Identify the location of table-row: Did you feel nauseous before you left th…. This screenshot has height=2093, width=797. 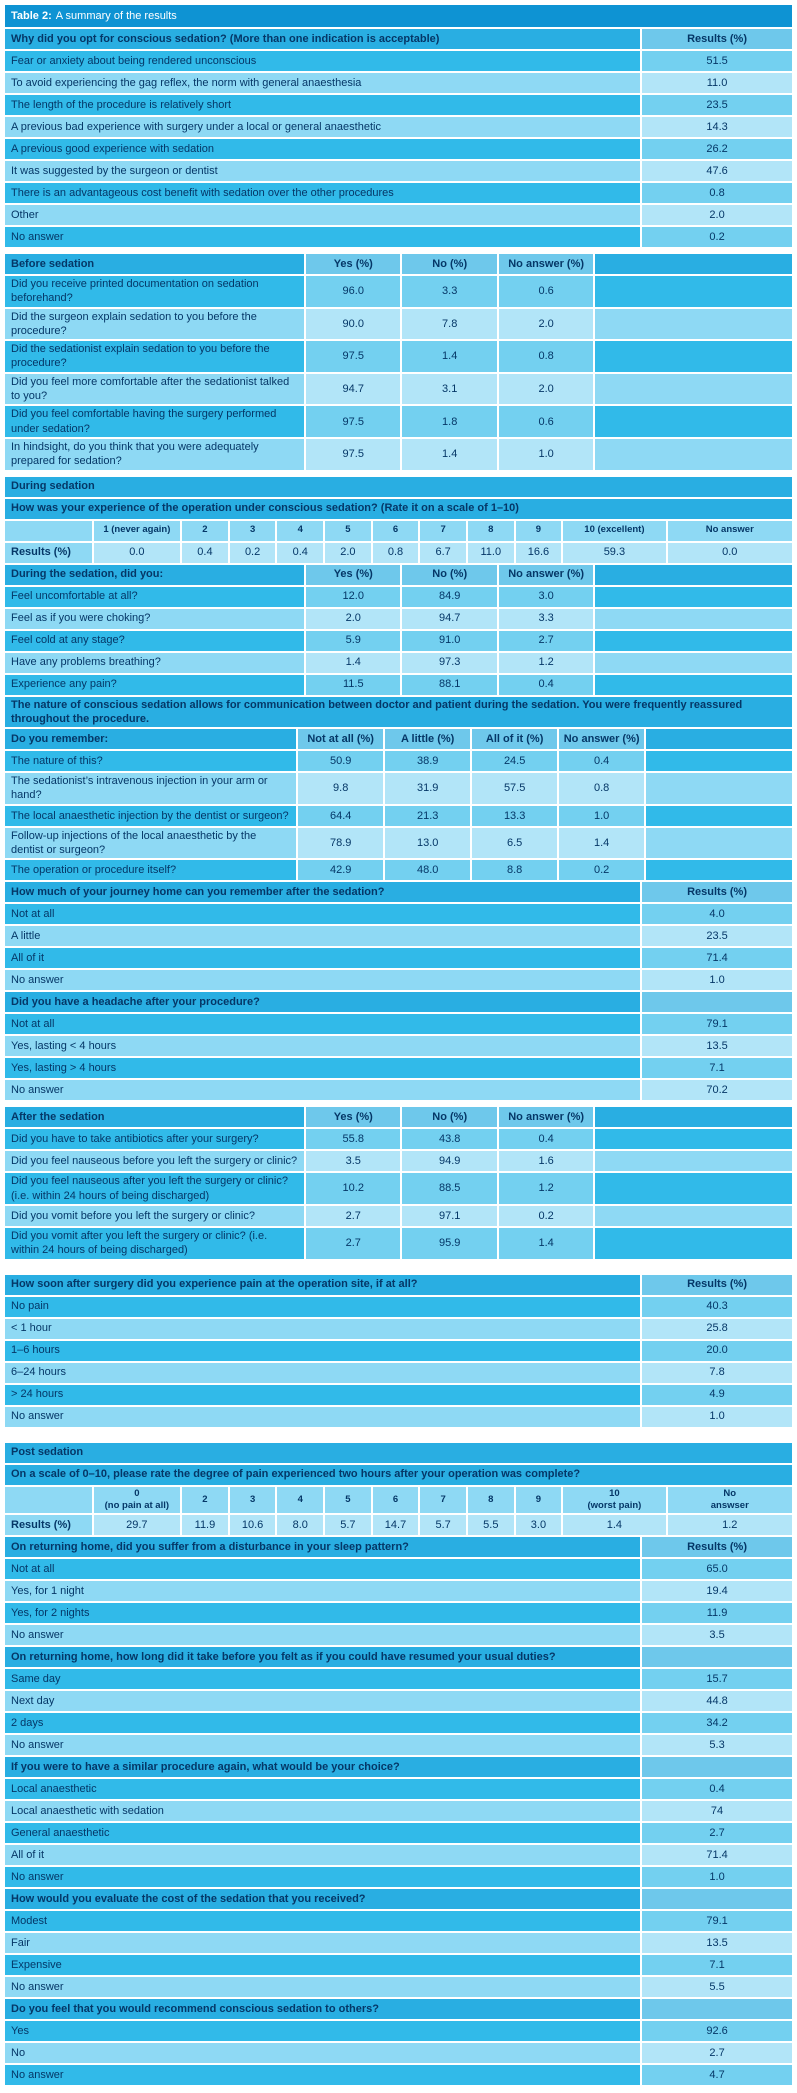
(398, 1161).